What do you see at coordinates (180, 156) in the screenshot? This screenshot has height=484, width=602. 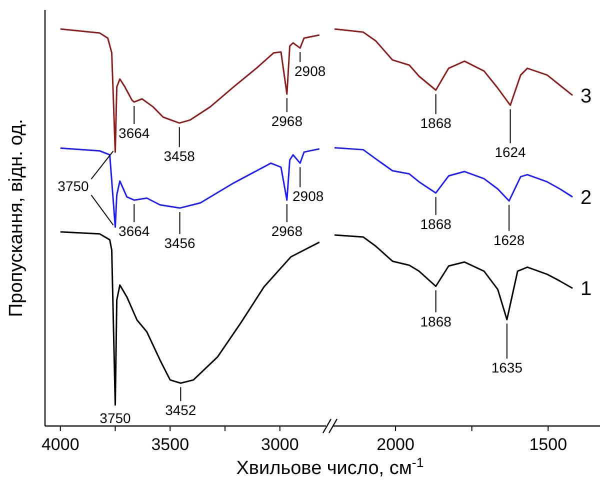 I see `annotation: 3458` at bounding box center [180, 156].